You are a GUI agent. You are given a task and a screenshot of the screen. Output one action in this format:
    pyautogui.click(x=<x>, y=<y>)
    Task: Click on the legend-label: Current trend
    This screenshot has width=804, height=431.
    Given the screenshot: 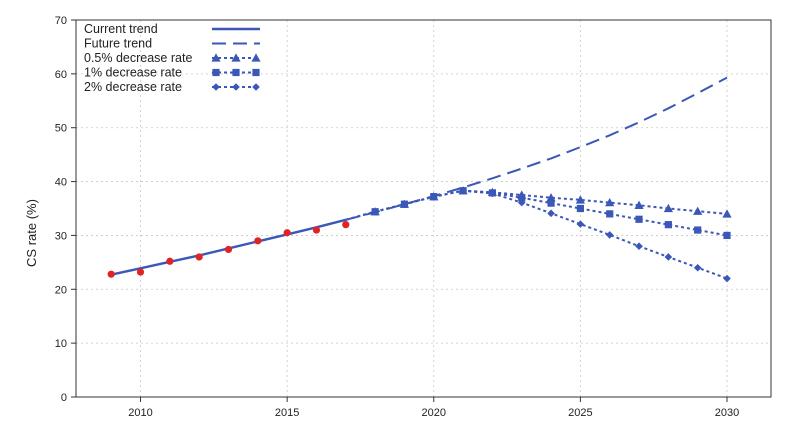 What is the action you would take?
    pyautogui.click(x=121, y=29)
    